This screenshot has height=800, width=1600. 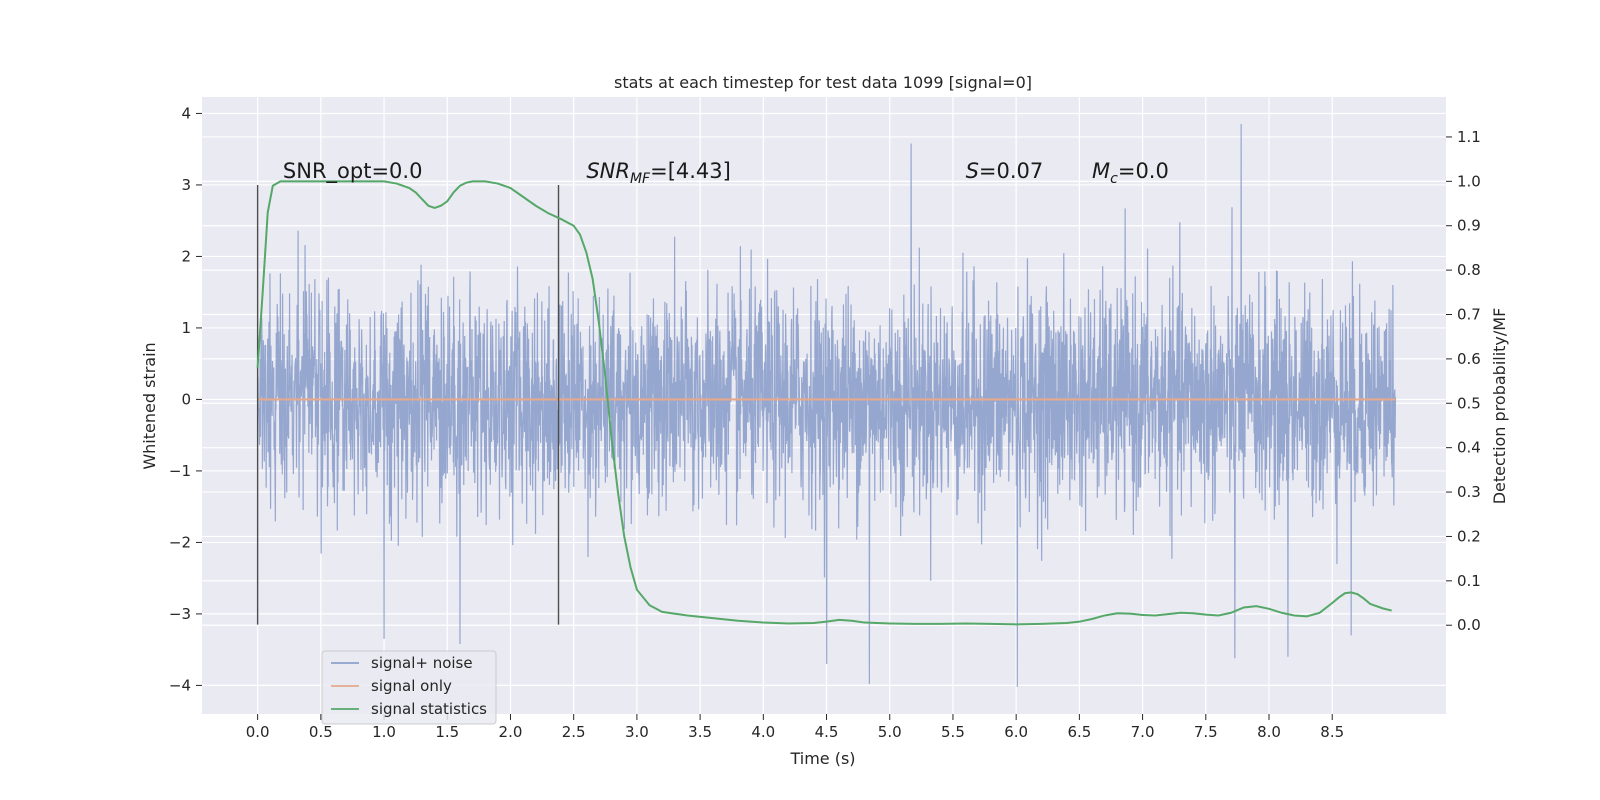 I want to click on y-tick-label: −3, so click(x=180, y=614).